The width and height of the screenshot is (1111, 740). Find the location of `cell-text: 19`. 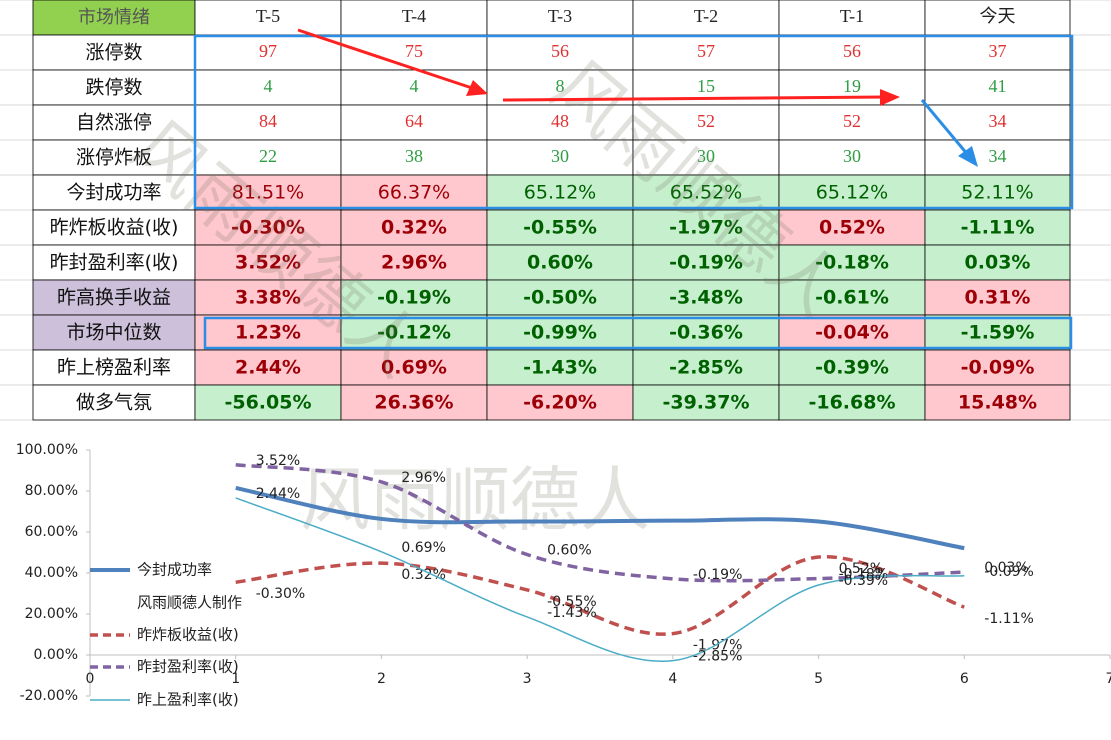

cell-text: 19 is located at coordinates (852, 86).